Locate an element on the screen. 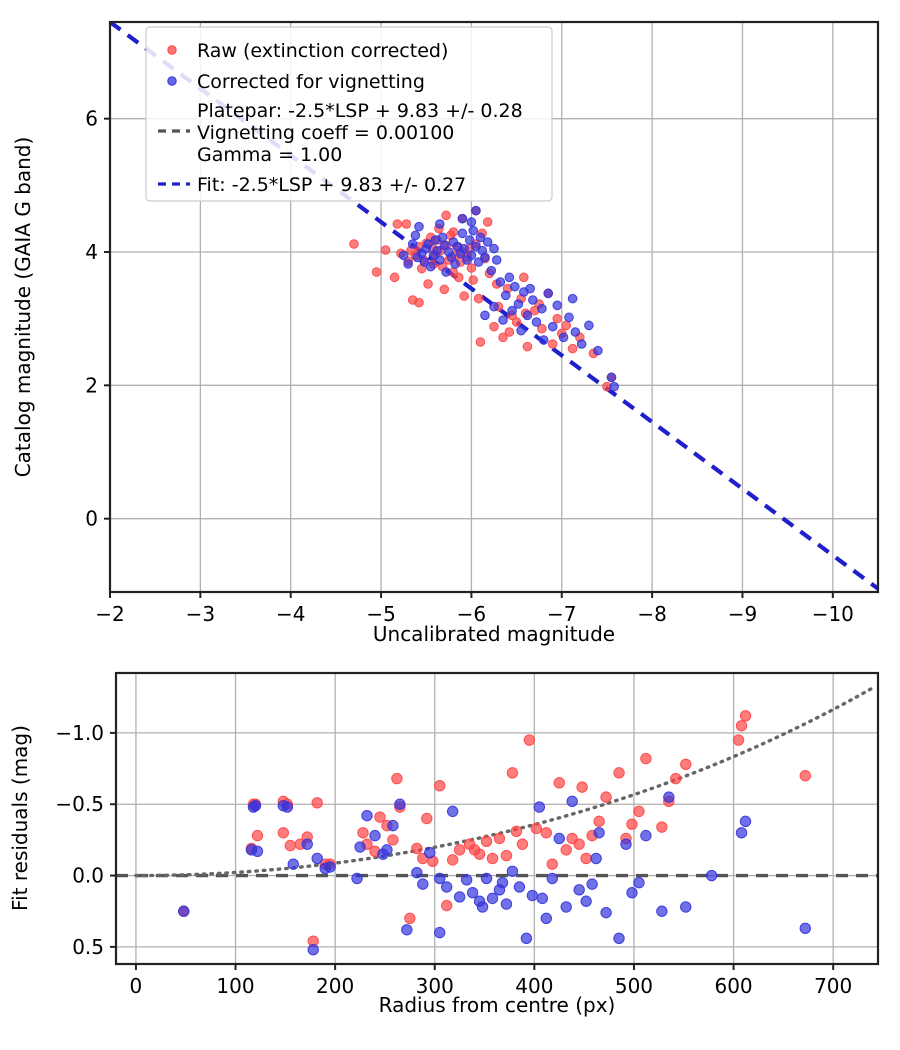 Image resolution: width=900 pixels, height=1050 pixels. top-x-tick-3: −5 is located at coordinates (380, 614).